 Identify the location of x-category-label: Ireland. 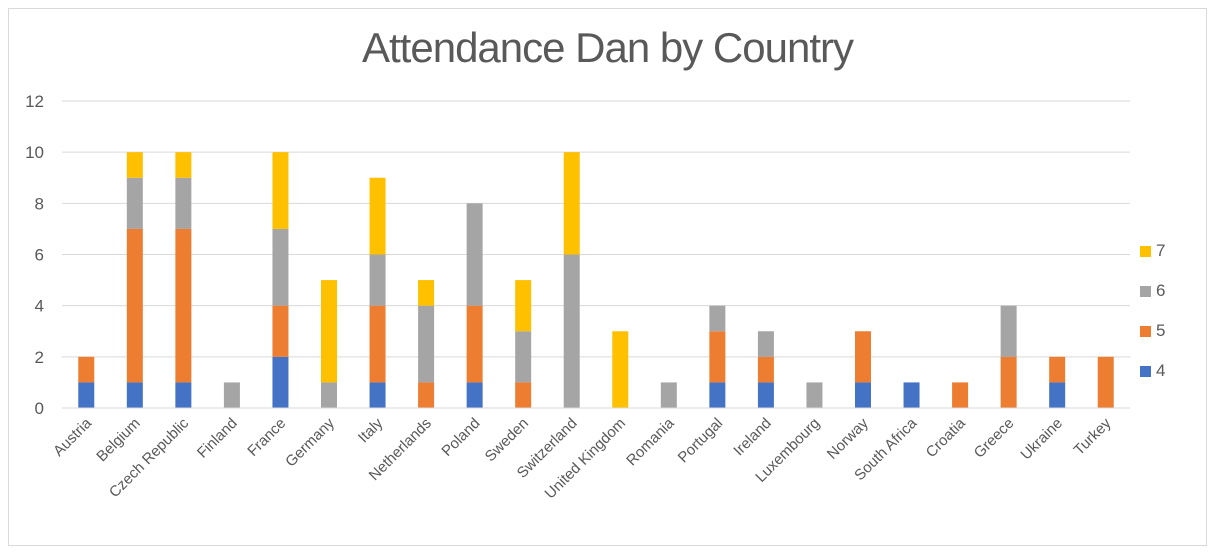
(752, 437).